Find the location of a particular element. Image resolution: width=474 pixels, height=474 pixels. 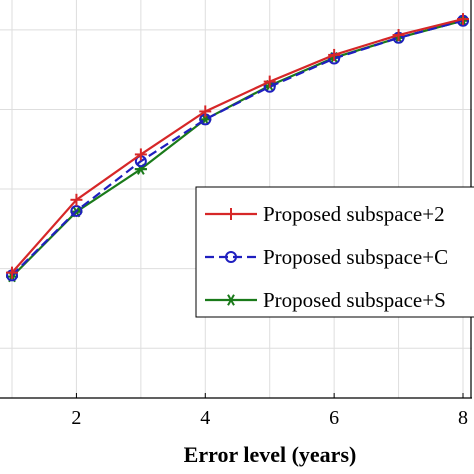

legend-label-1: Proposed subspace+2 is located at coordinates (354, 214).